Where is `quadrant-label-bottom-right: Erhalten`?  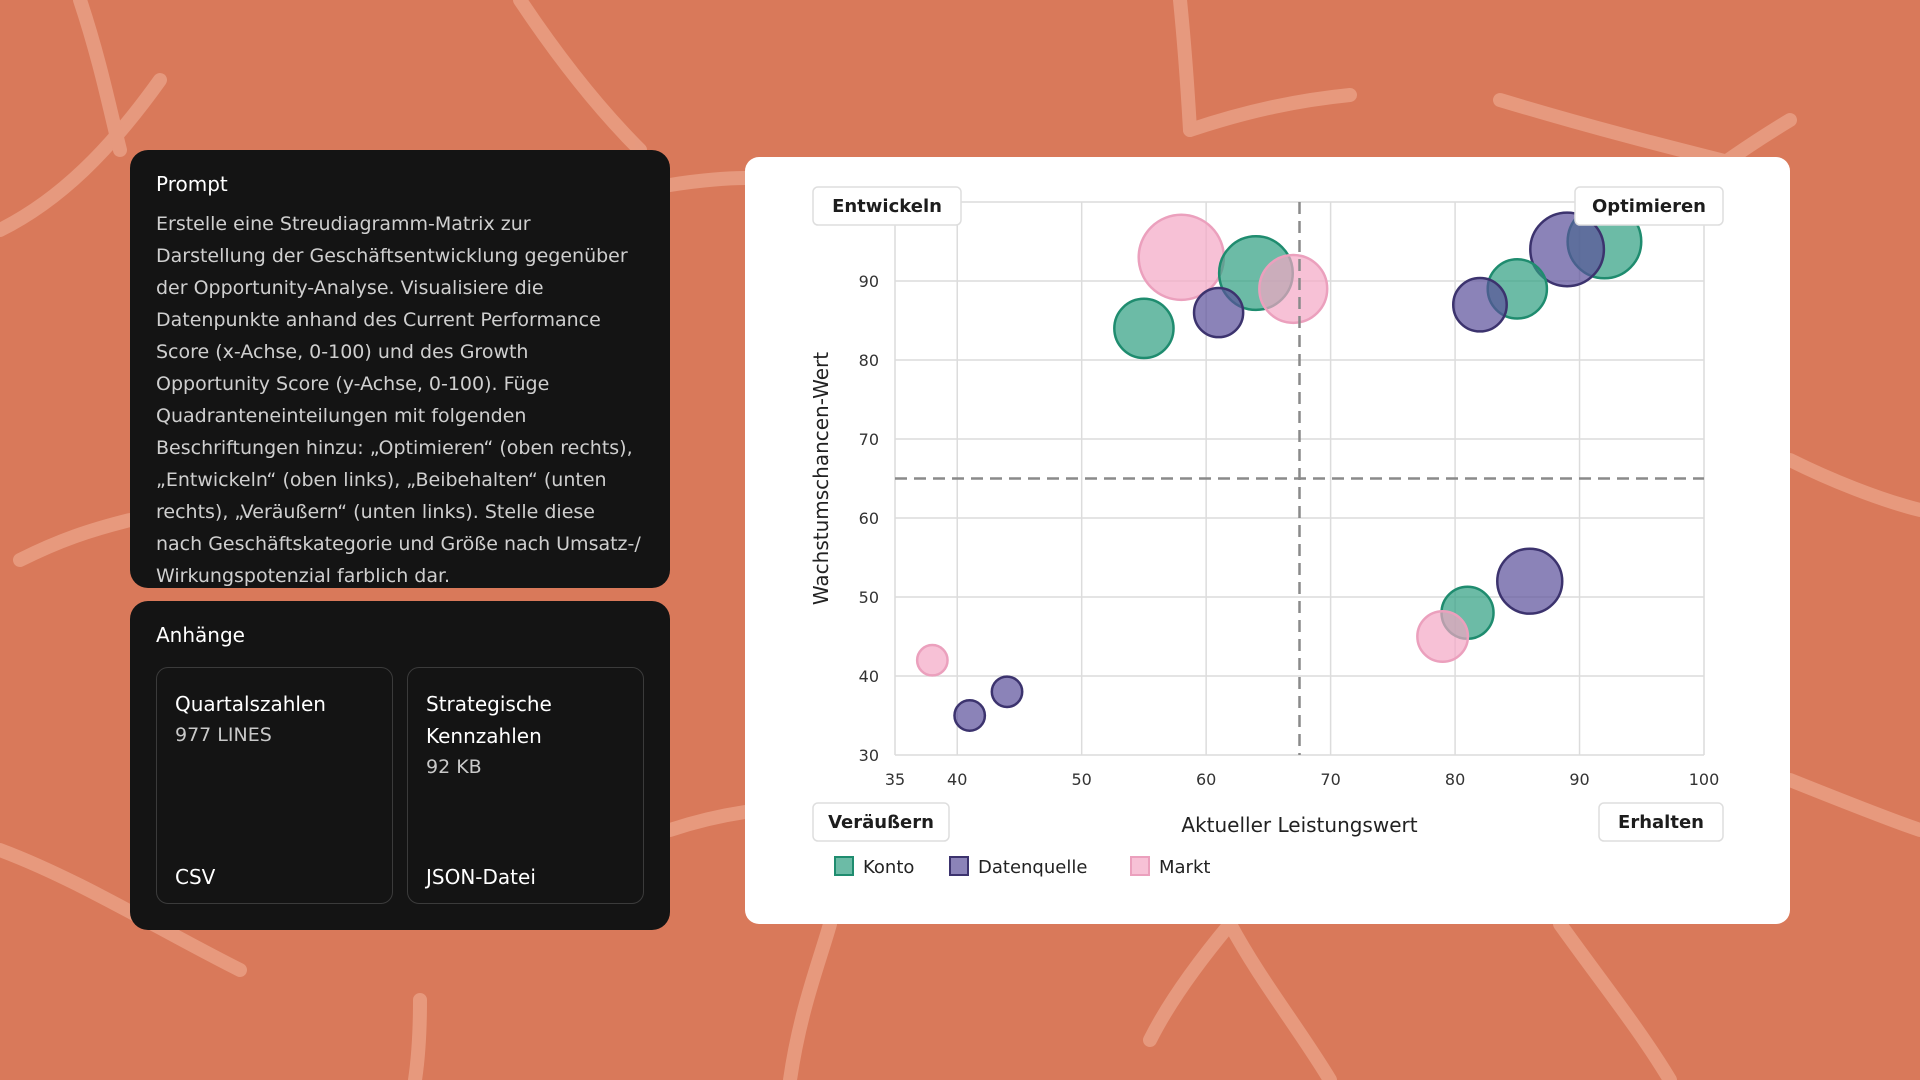 quadrant-label-bottom-right: Erhalten is located at coordinates (1661, 822).